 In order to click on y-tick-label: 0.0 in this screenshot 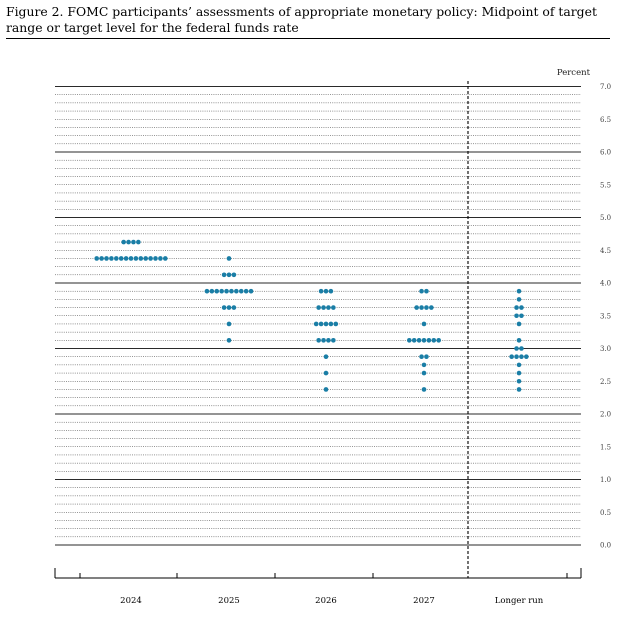, I will do `click(605, 546)`.